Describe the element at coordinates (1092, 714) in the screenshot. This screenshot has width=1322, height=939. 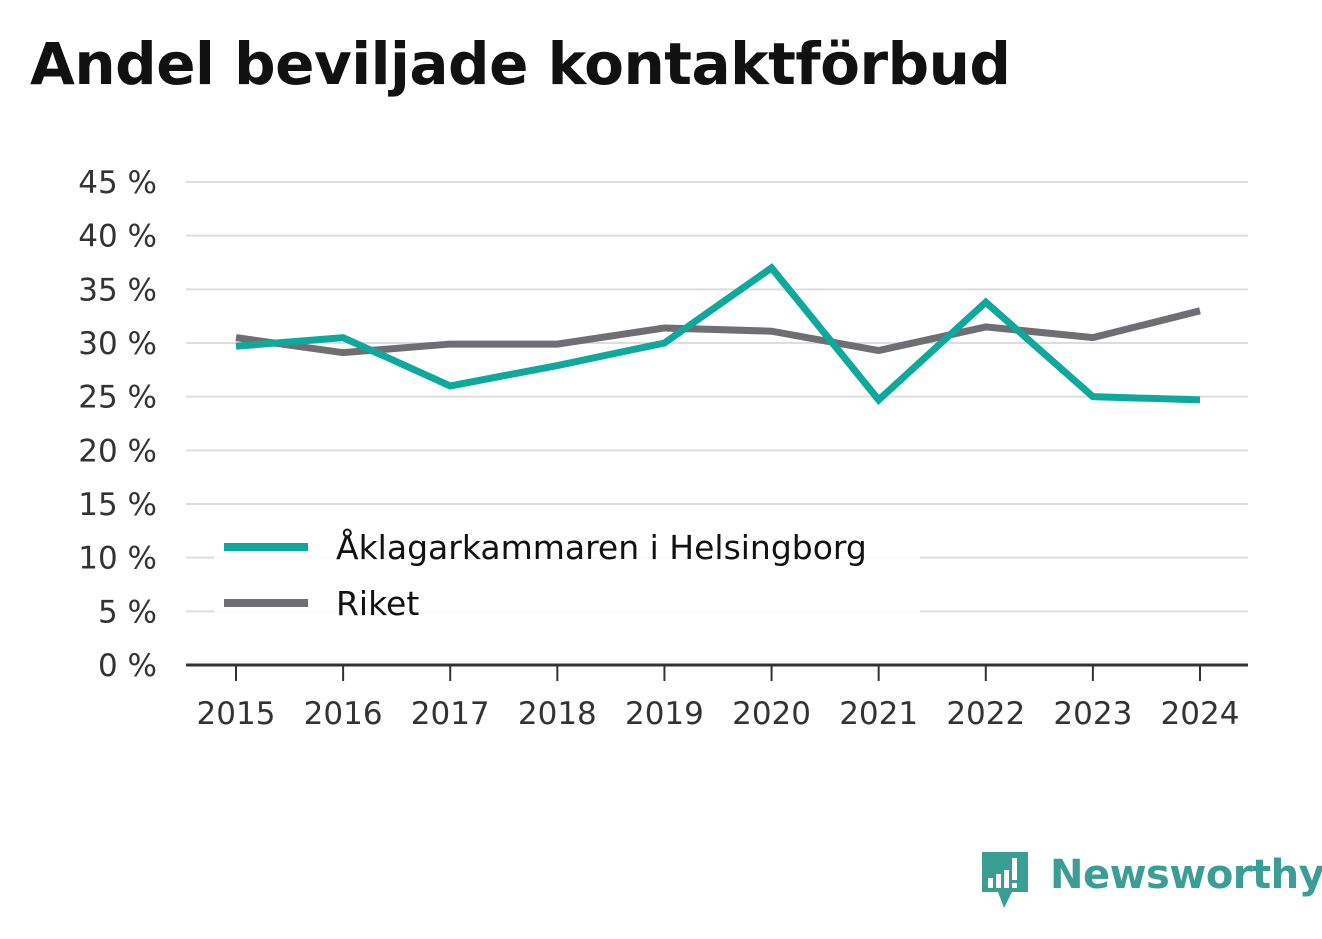
I see `x-tick-label: 2023` at that location.